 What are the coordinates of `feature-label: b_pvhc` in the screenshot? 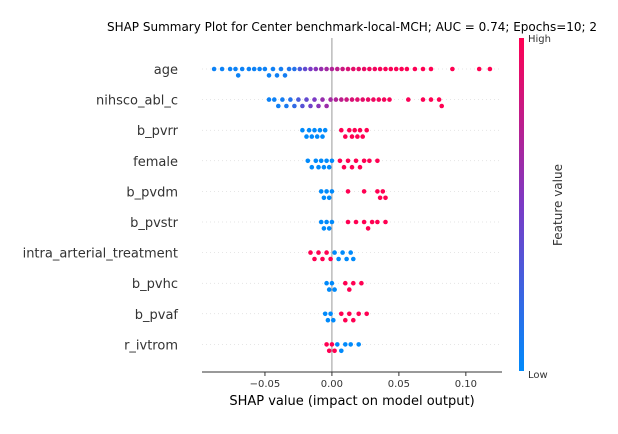 It's located at (155, 284).